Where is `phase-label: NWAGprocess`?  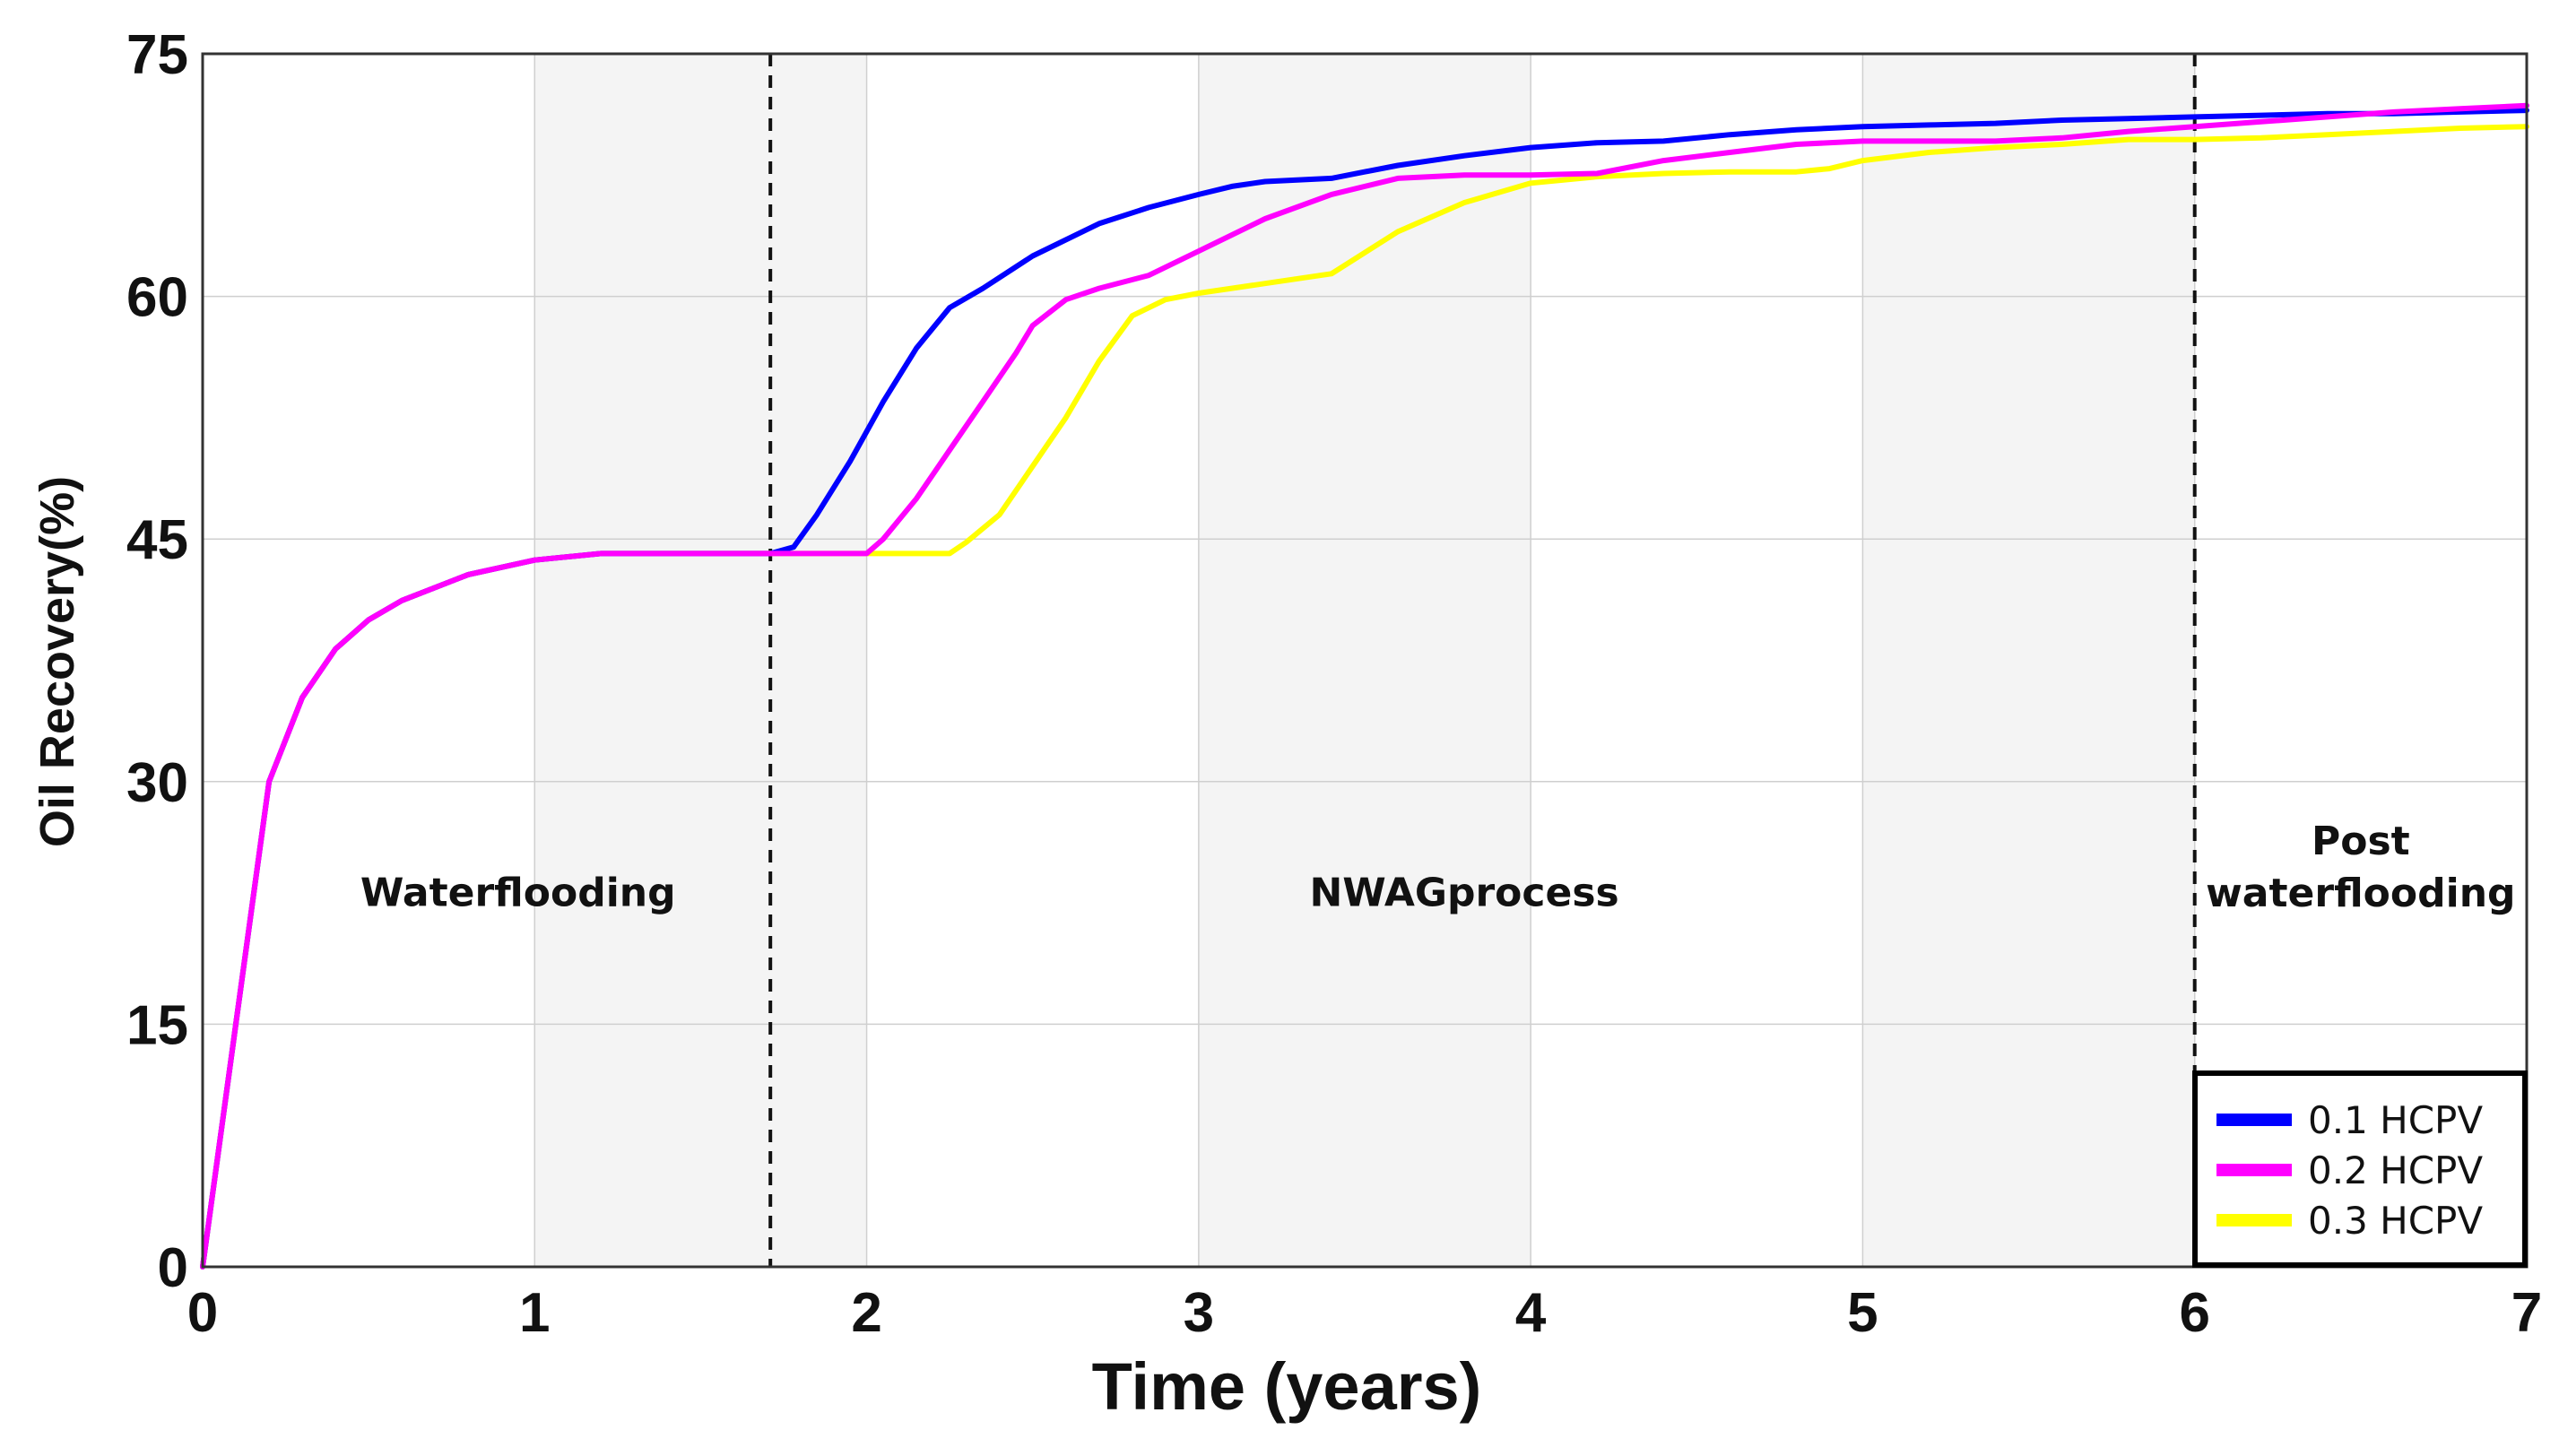 phase-label: NWAGprocess is located at coordinates (1463, 894).